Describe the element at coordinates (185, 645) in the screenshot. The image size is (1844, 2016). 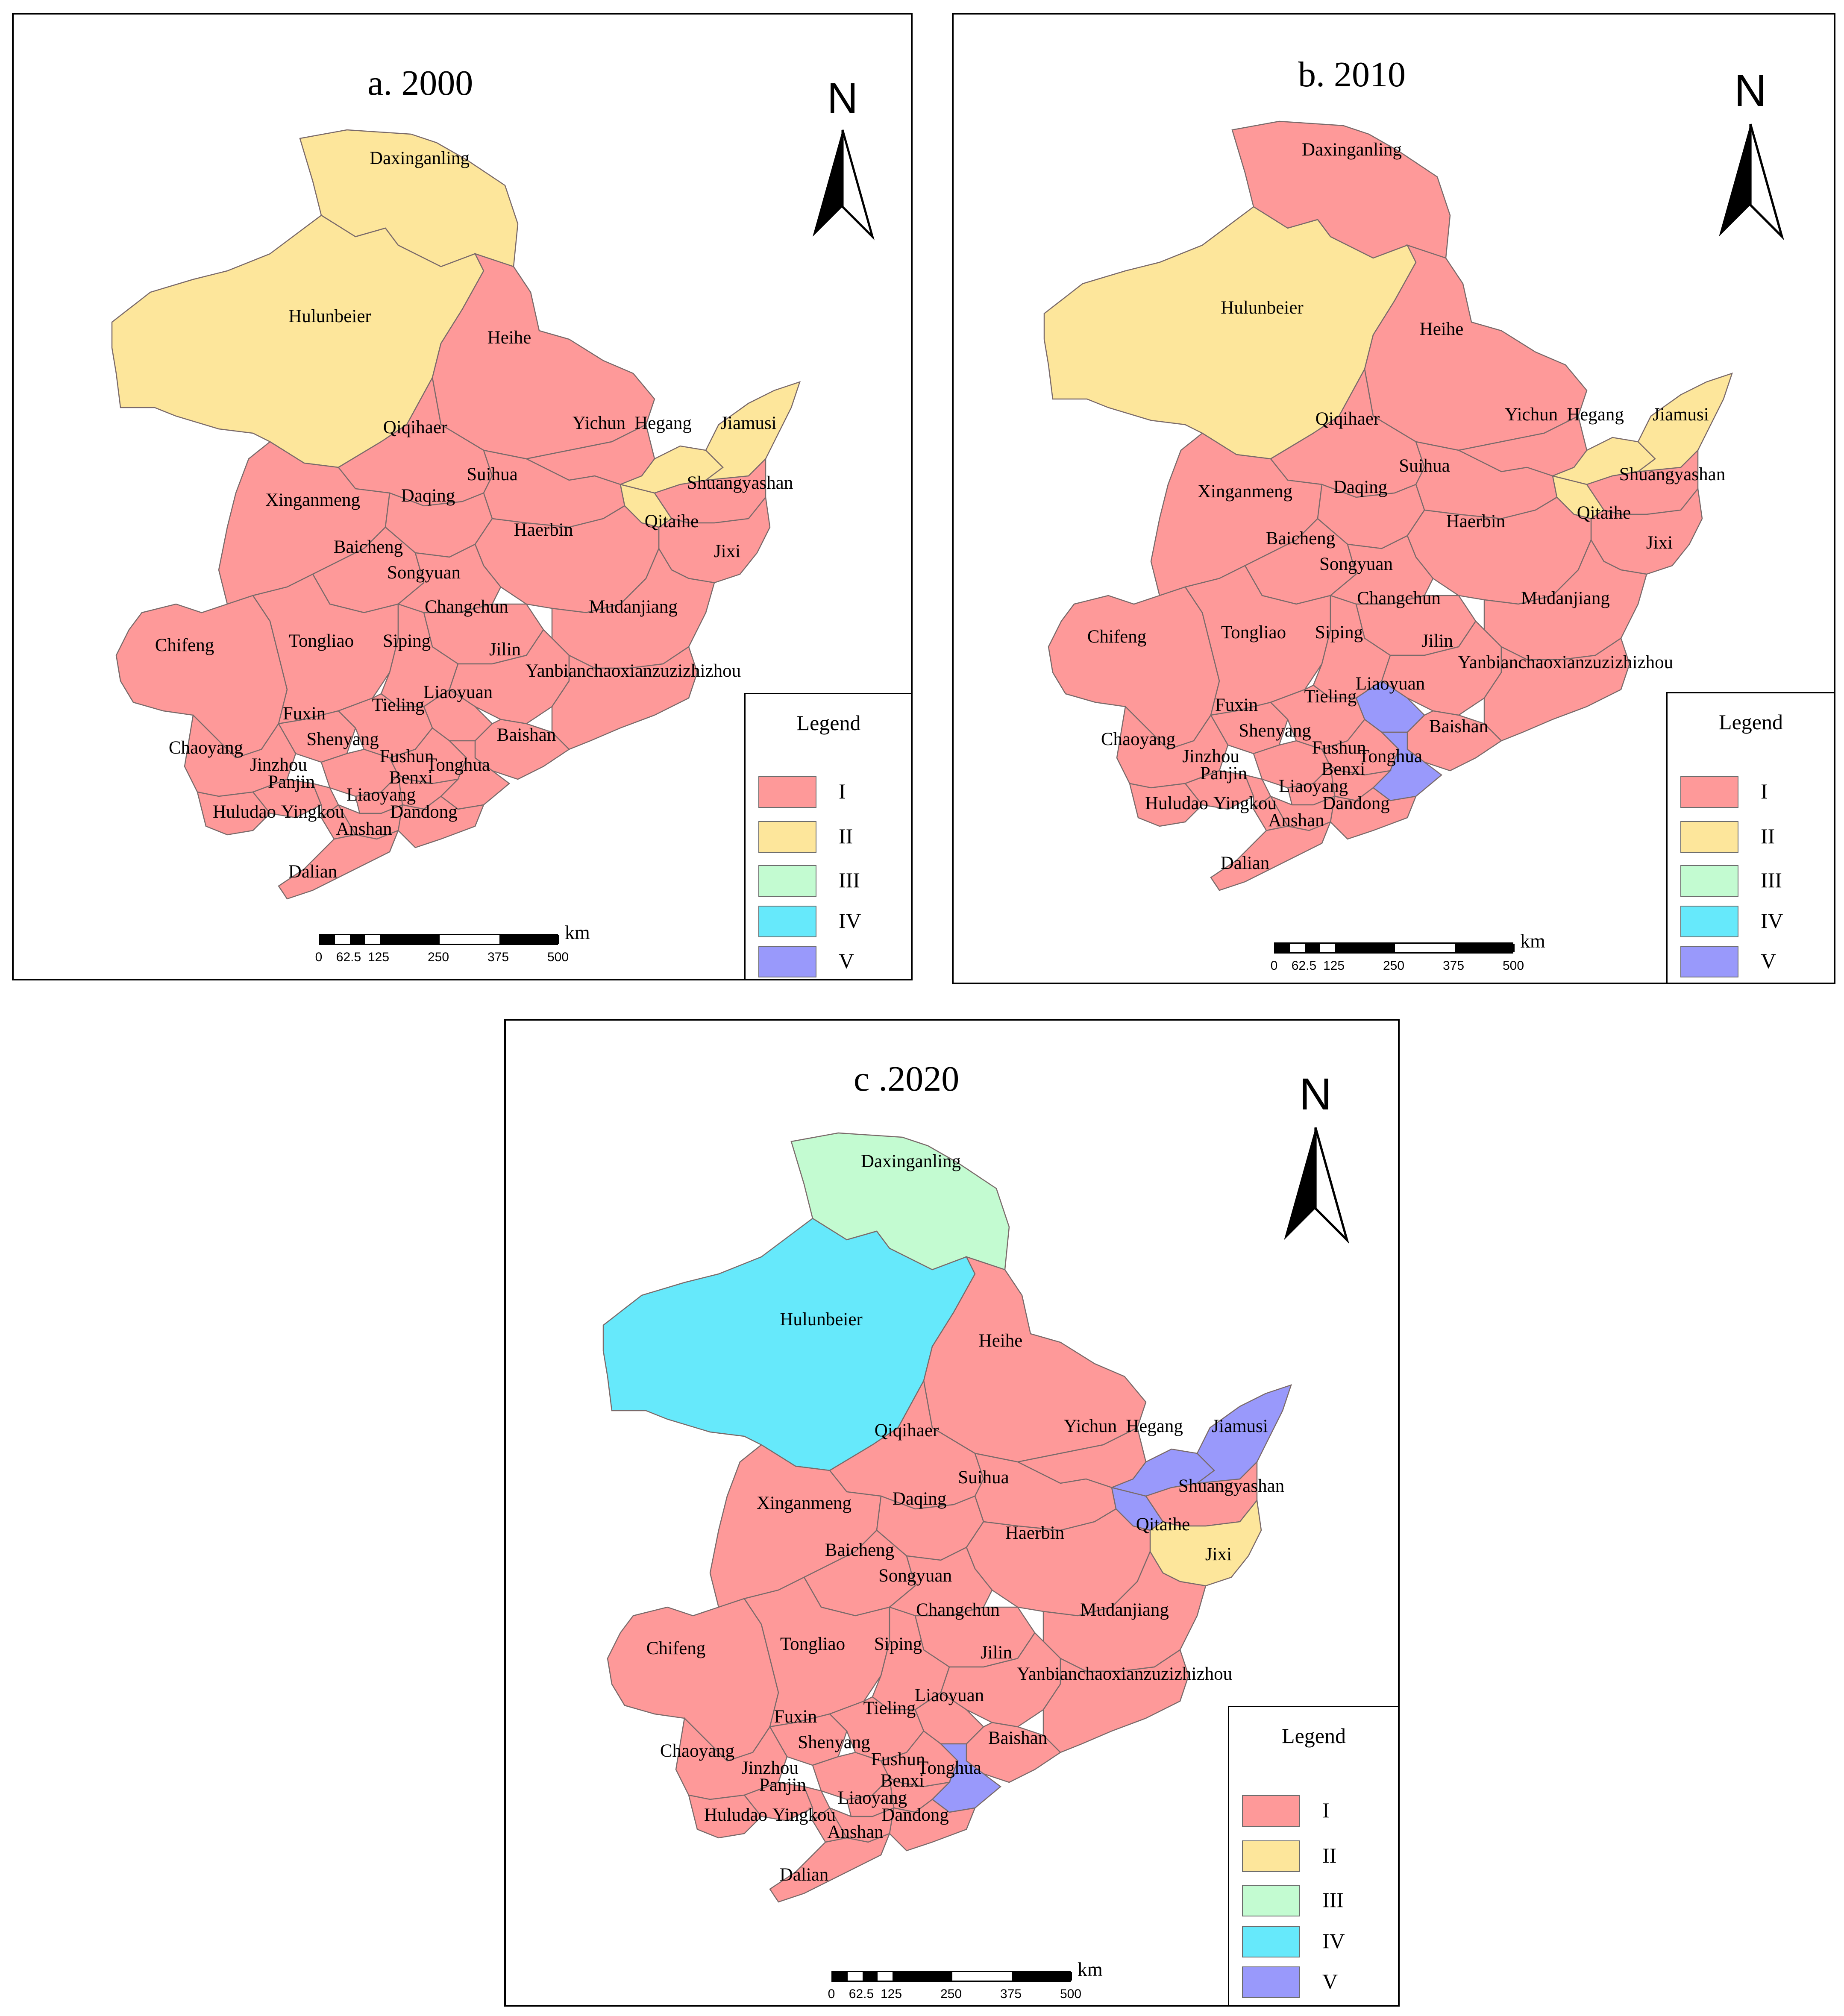
I see `city-label-chifeng: Chifeng` at that location.